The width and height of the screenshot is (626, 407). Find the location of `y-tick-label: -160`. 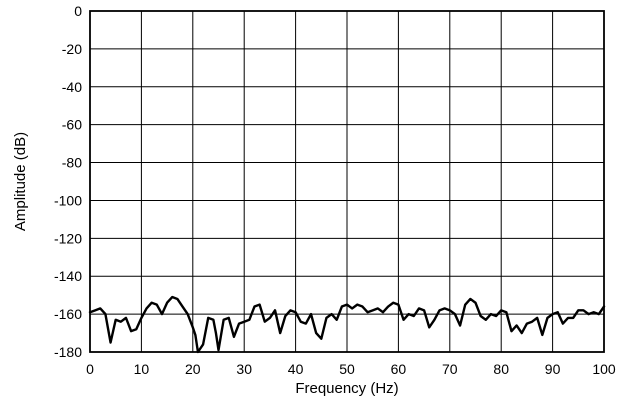

y-tick-label: -160 is located at coordinates (68, 314).